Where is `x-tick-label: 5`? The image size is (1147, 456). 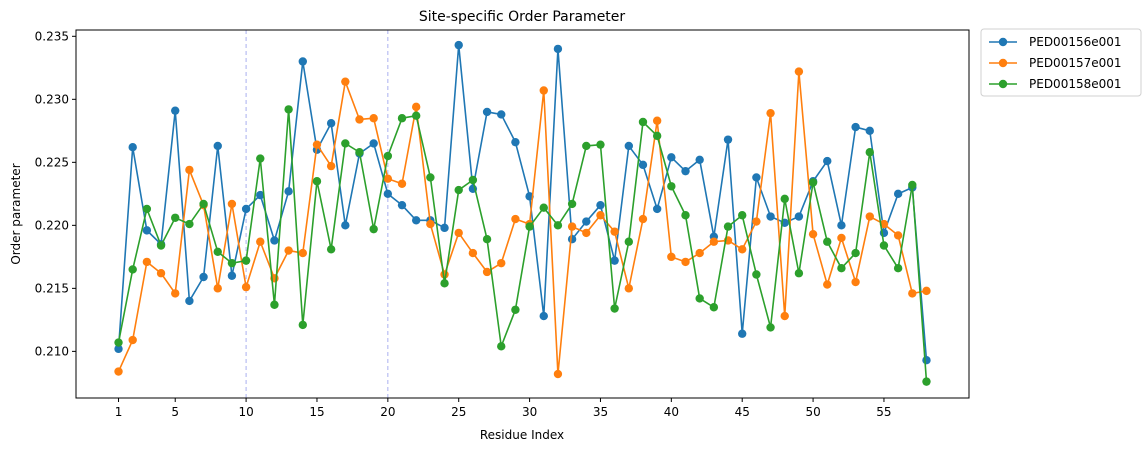
x-tick-label: 5 is located at coordinates (175, 412).